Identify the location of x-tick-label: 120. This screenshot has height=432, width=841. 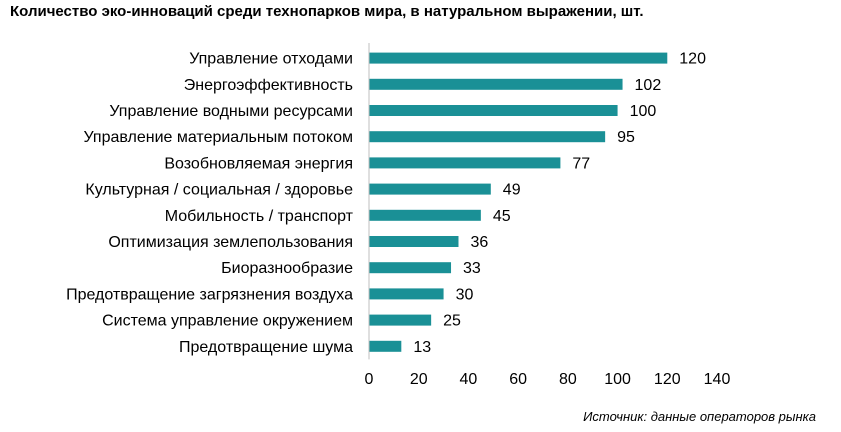
(667, 379).